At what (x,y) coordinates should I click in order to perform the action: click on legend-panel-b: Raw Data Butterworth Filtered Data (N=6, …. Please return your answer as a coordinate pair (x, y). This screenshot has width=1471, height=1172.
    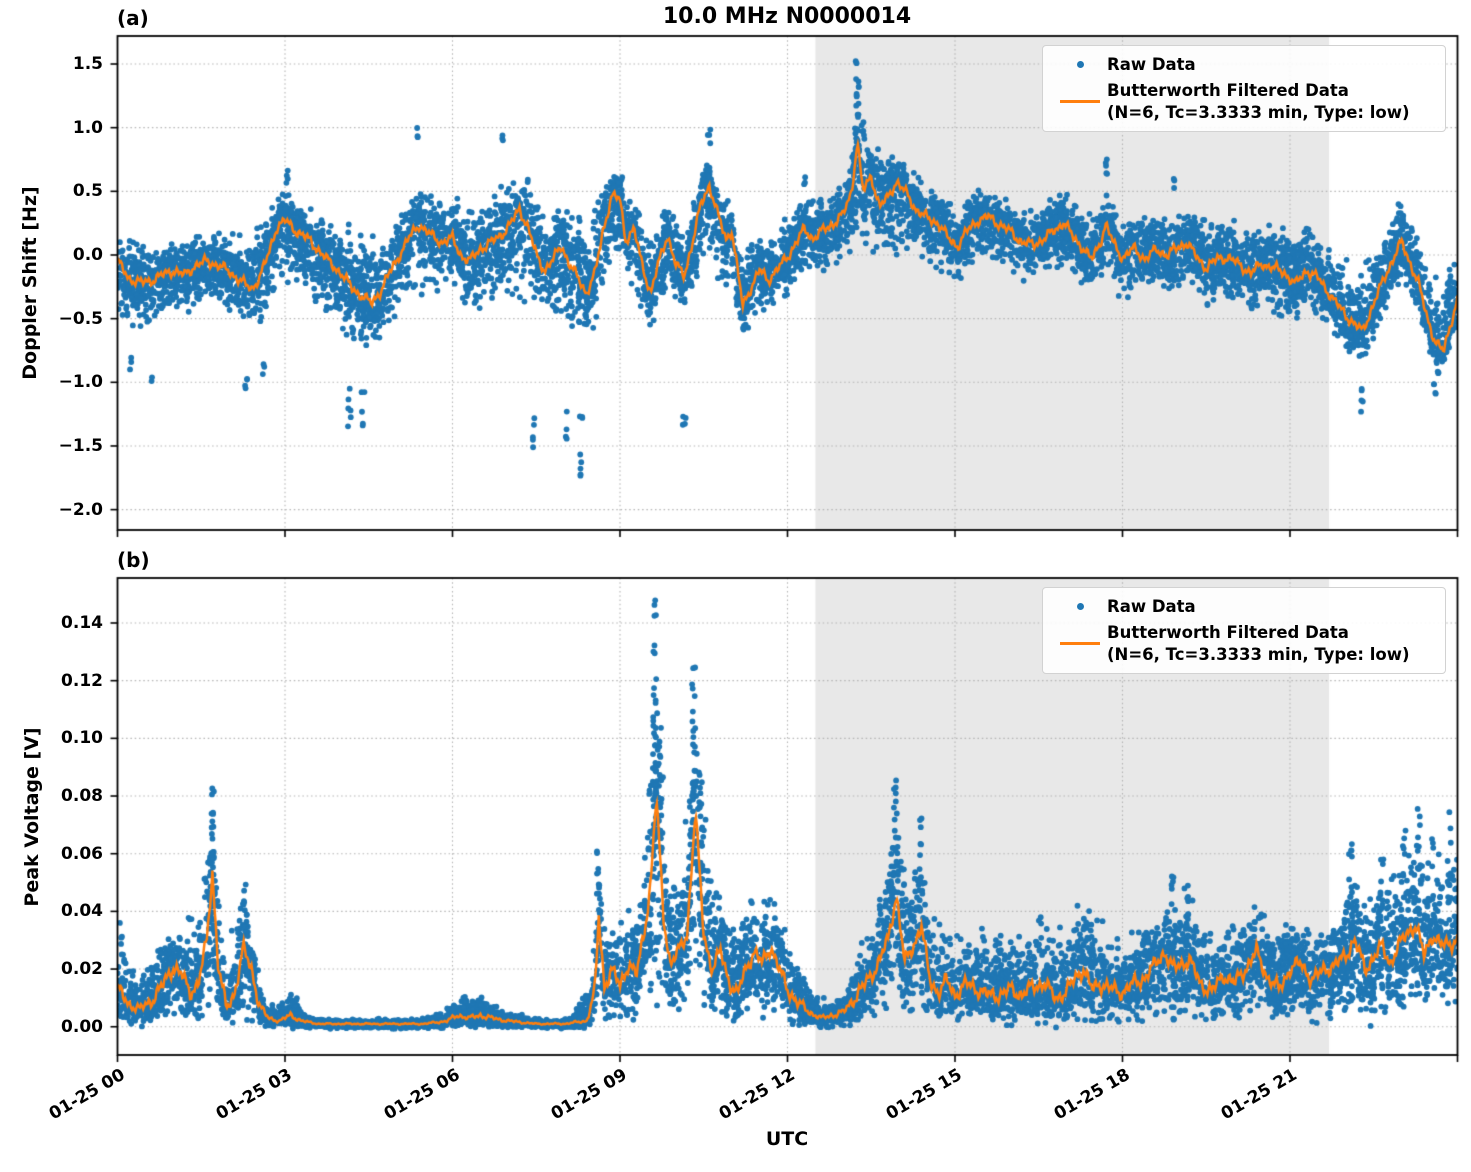
    Looking at the image, I should click on (1244, 631).